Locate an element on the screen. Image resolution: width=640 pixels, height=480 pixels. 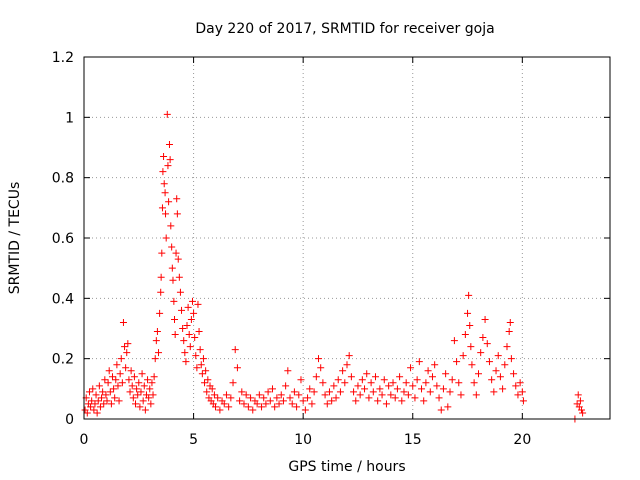
x-axis-label: GPS time / hours is located at coordinates (346, 467).